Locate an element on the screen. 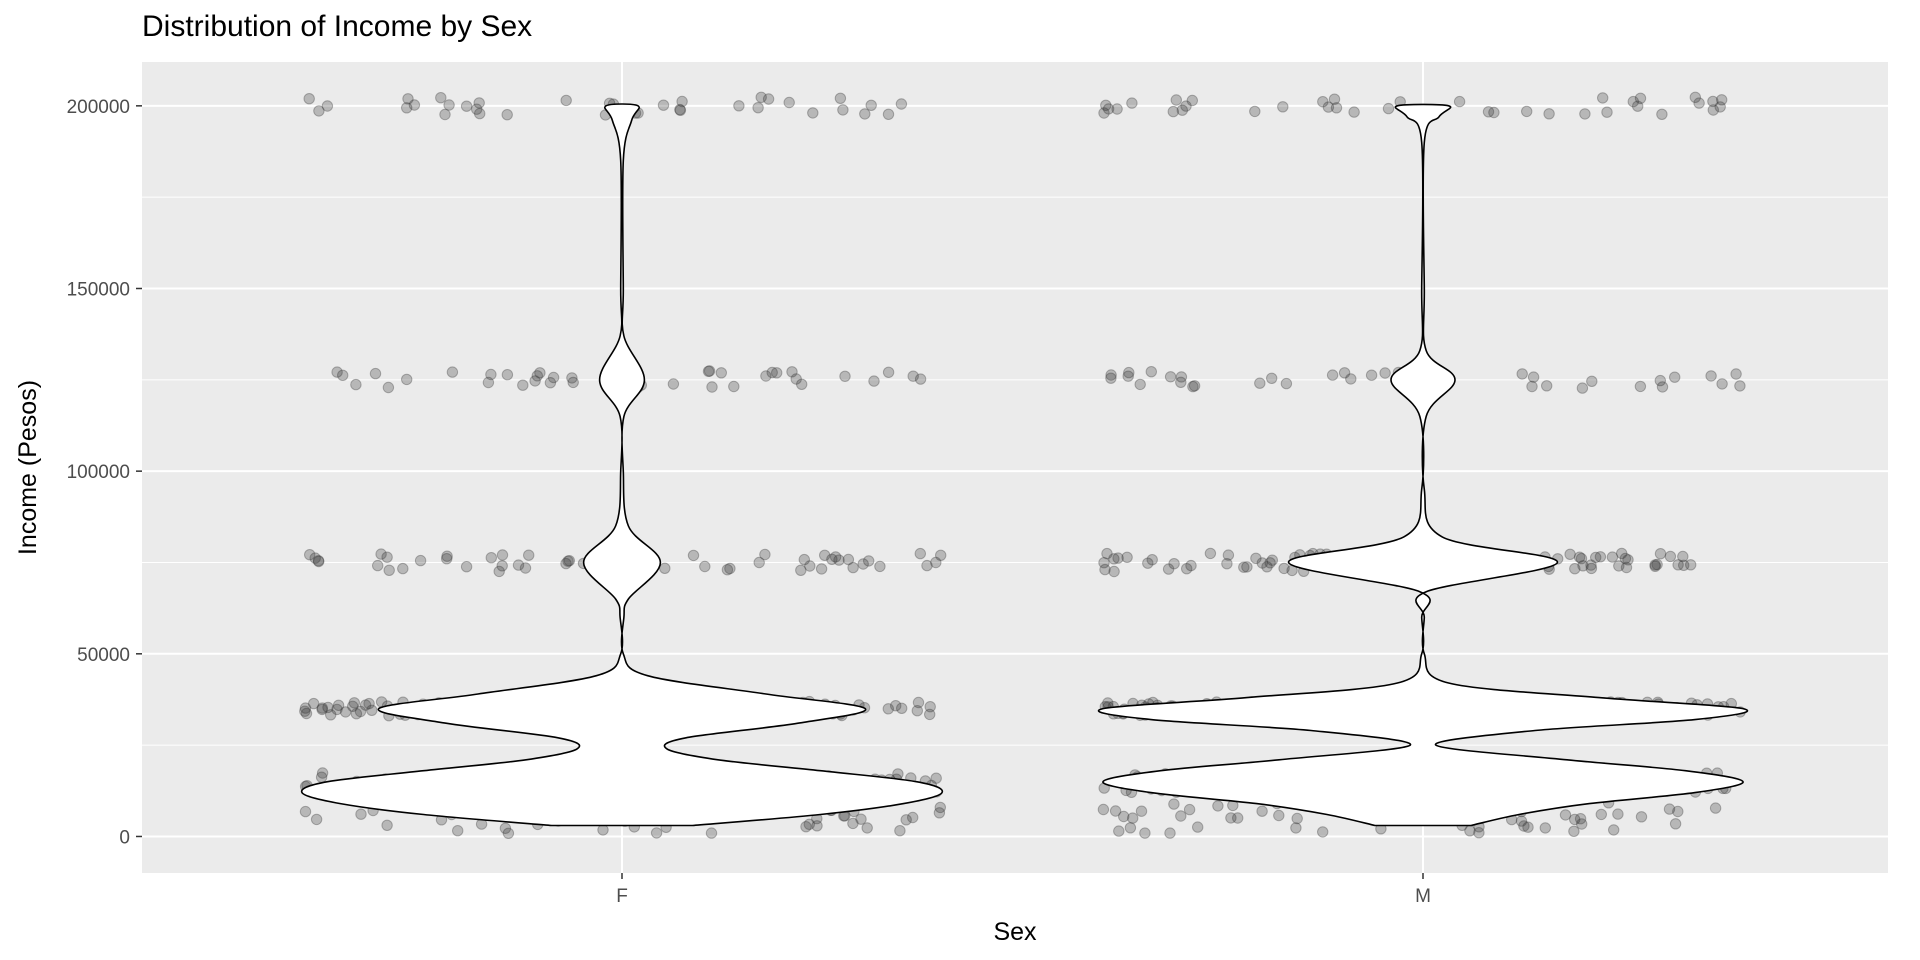  y-tick-label: 50000 is located at coordinates (103, 655).